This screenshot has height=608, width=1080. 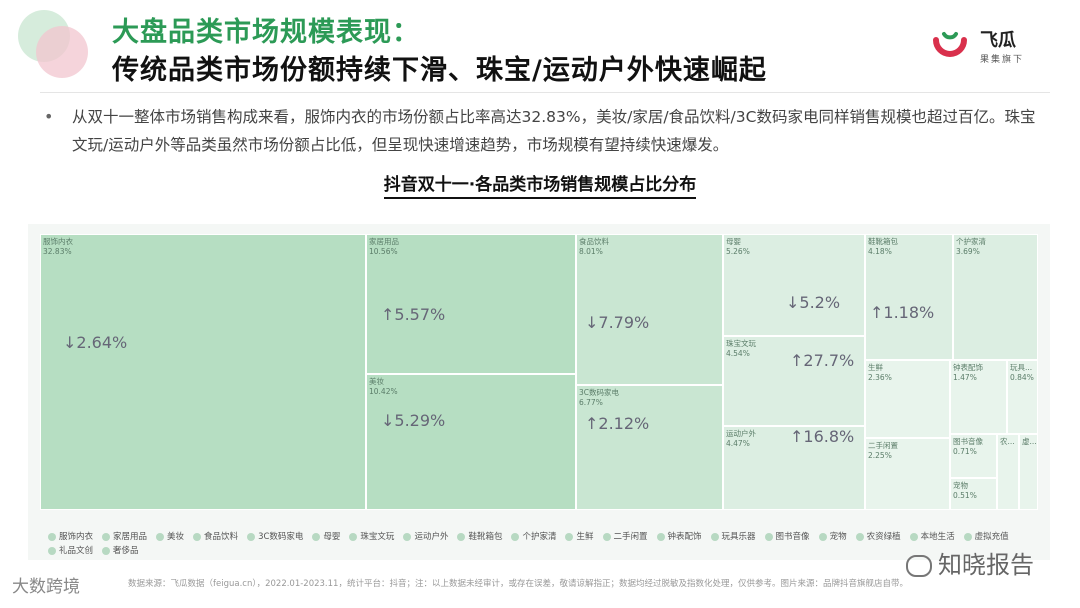 What do you see at coordinates (794, 468) in the screenshot?
I see `treemap-cell: 运动户外 4.47% ↑16.8%` at bounding box center [794, 468].